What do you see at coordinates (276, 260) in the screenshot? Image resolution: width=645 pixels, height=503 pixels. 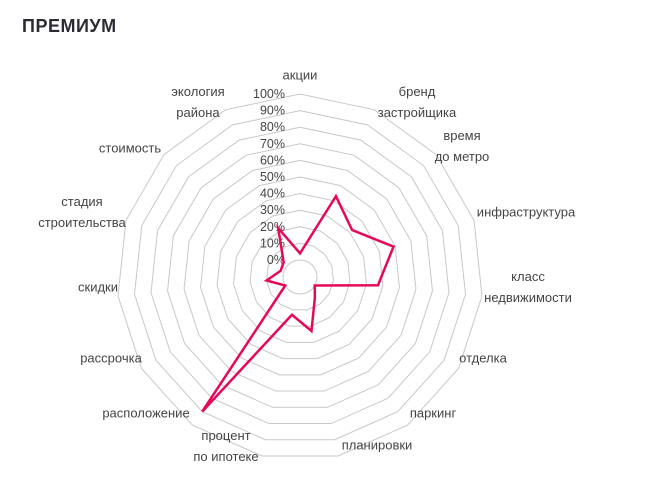 I see `tick-label: 0%` at bounding box center [276, 260].